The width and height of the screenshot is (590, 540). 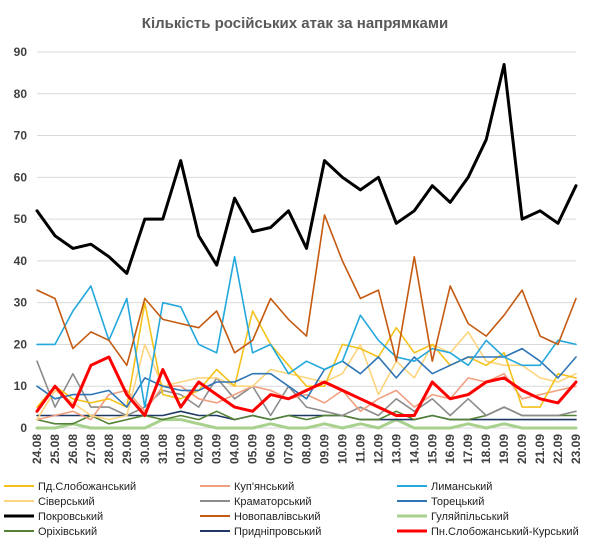 I want to click on x-tick-label: 08.09, so click(x=307, y=449).